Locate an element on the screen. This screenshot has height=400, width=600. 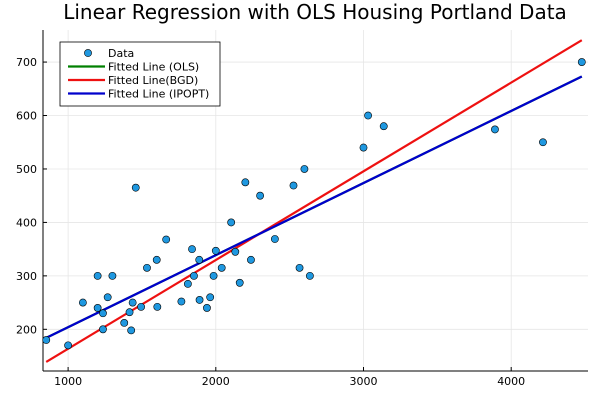
legend-marker is located at coordinates (88, 53).